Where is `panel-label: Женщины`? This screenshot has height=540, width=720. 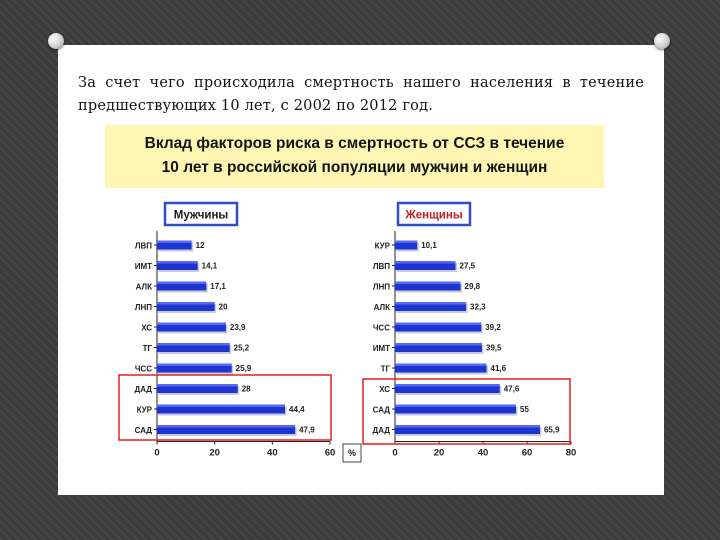
panel-label: Женщины is located at coordinates (433, 216).